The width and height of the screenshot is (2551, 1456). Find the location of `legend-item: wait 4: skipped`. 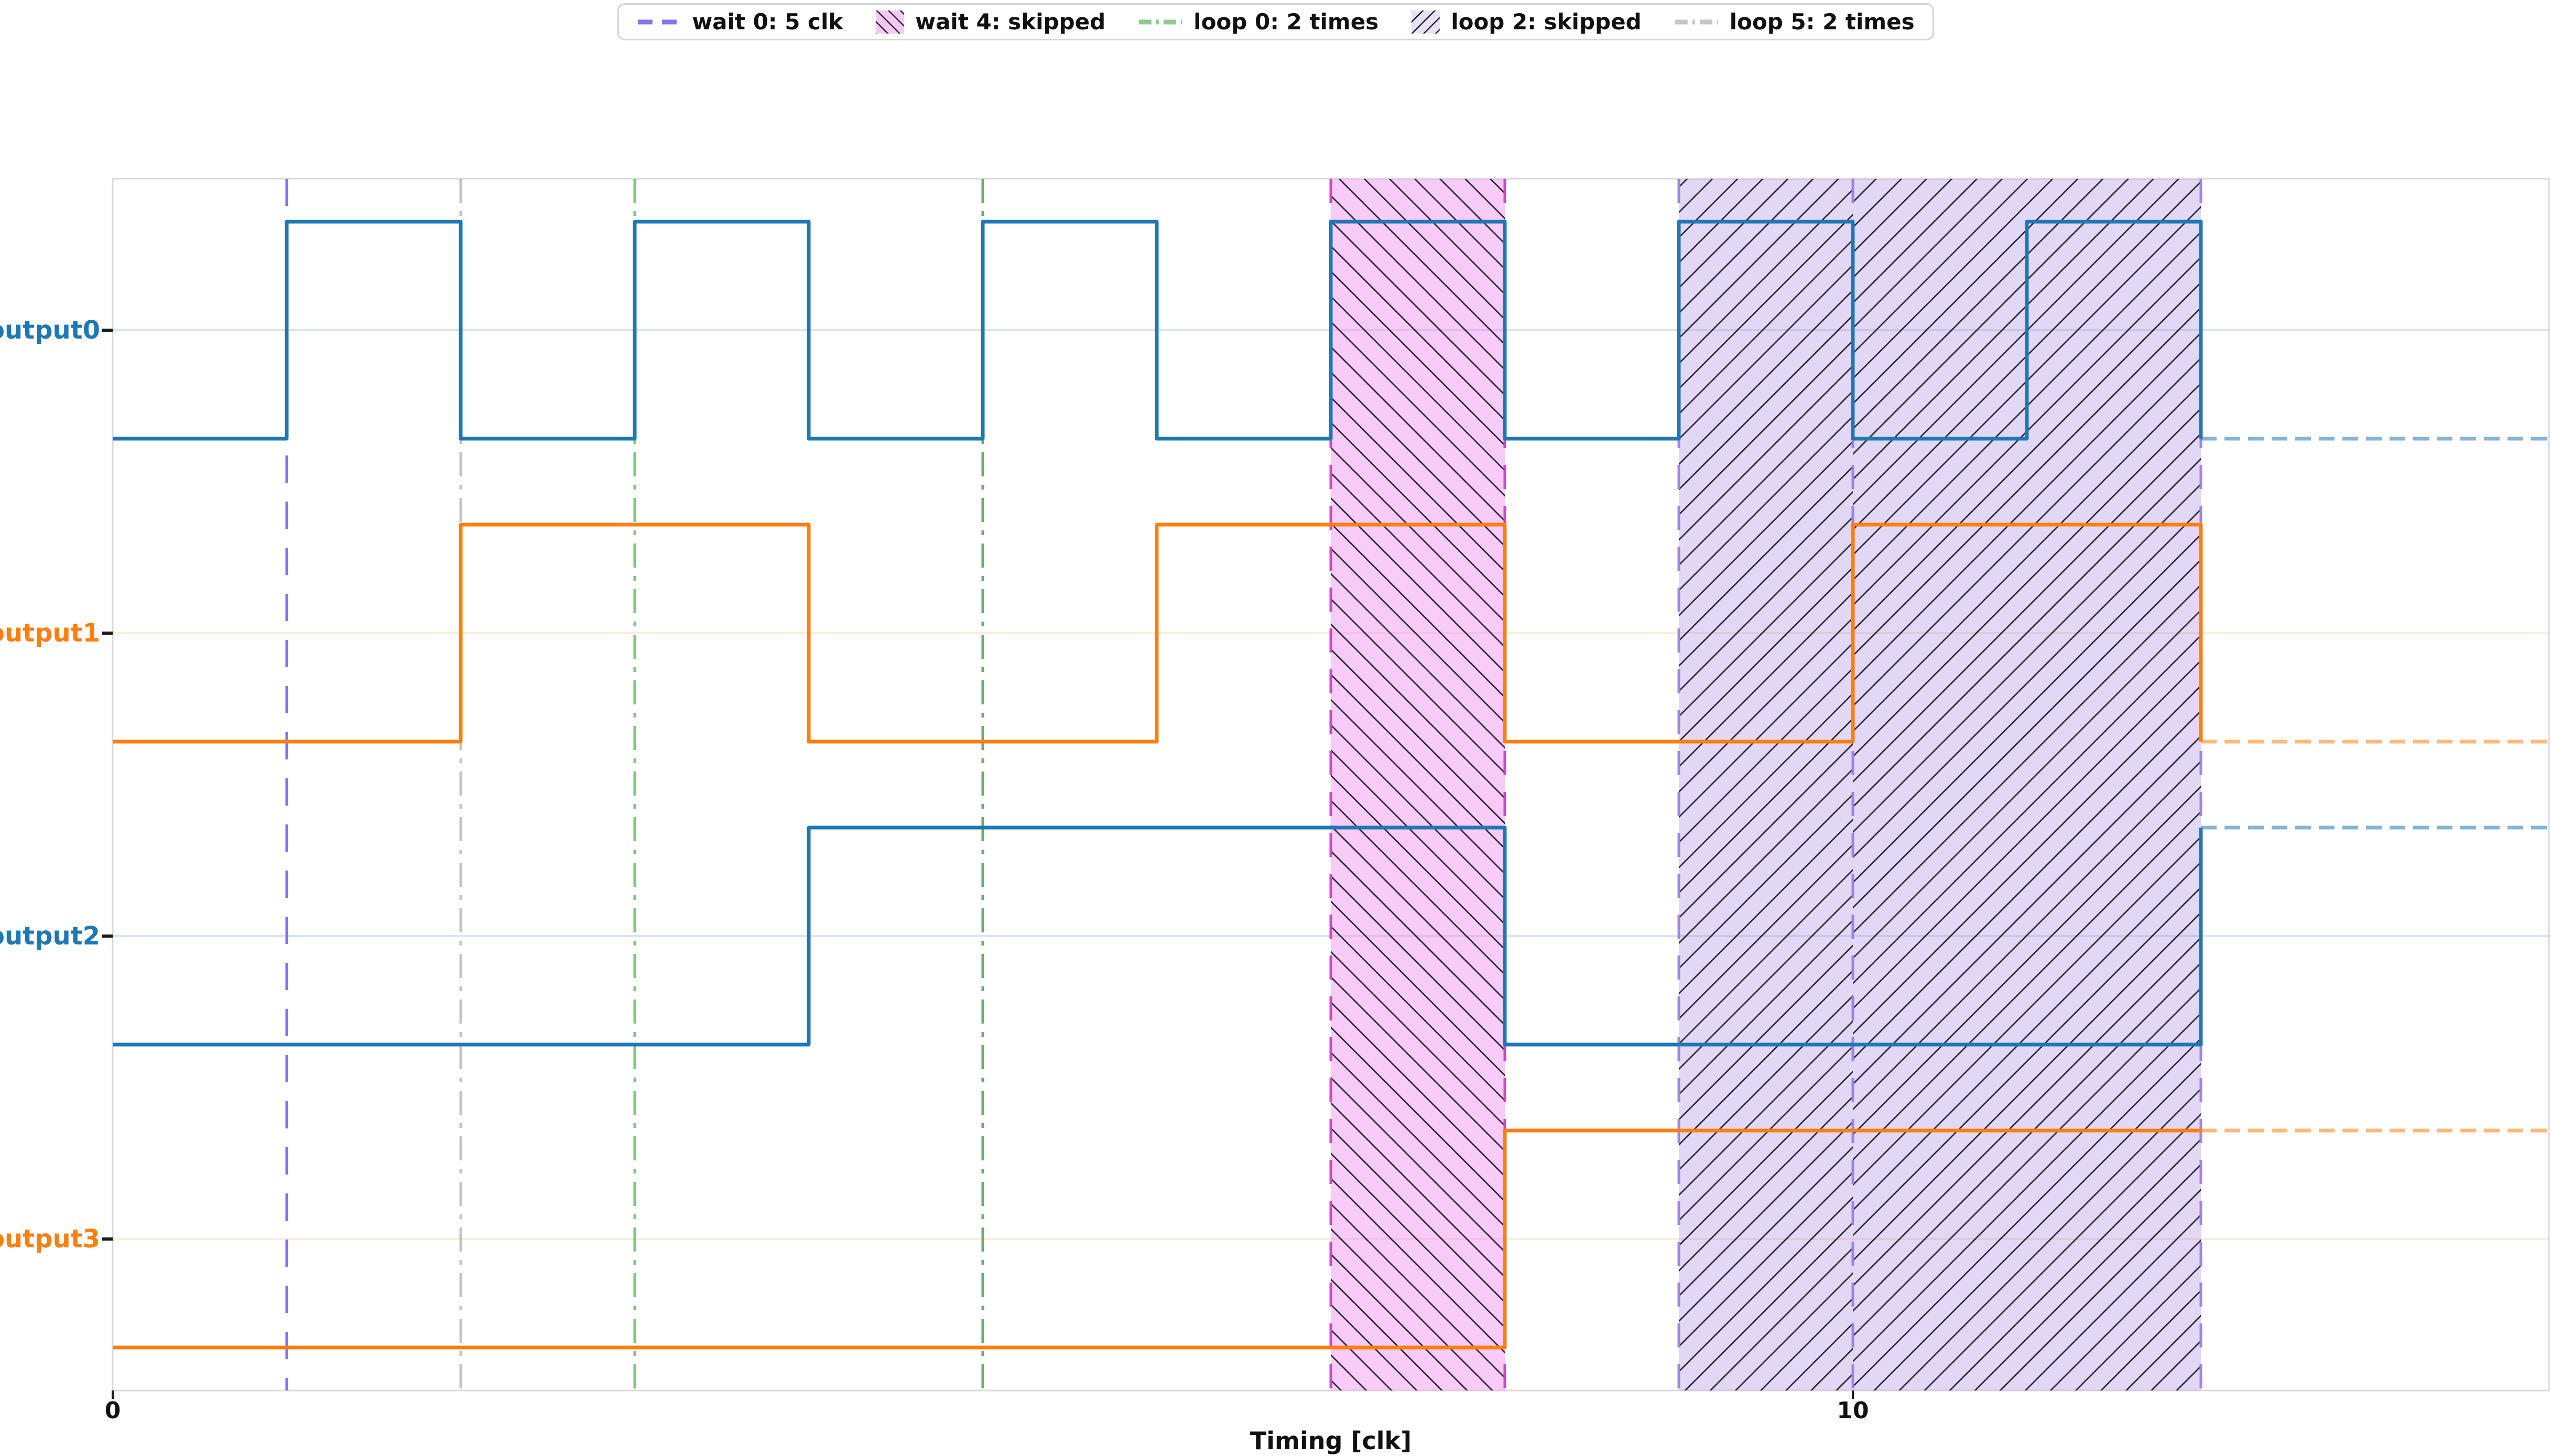

legend-item: wait 4: skipped is located at coordinates (990, 22).